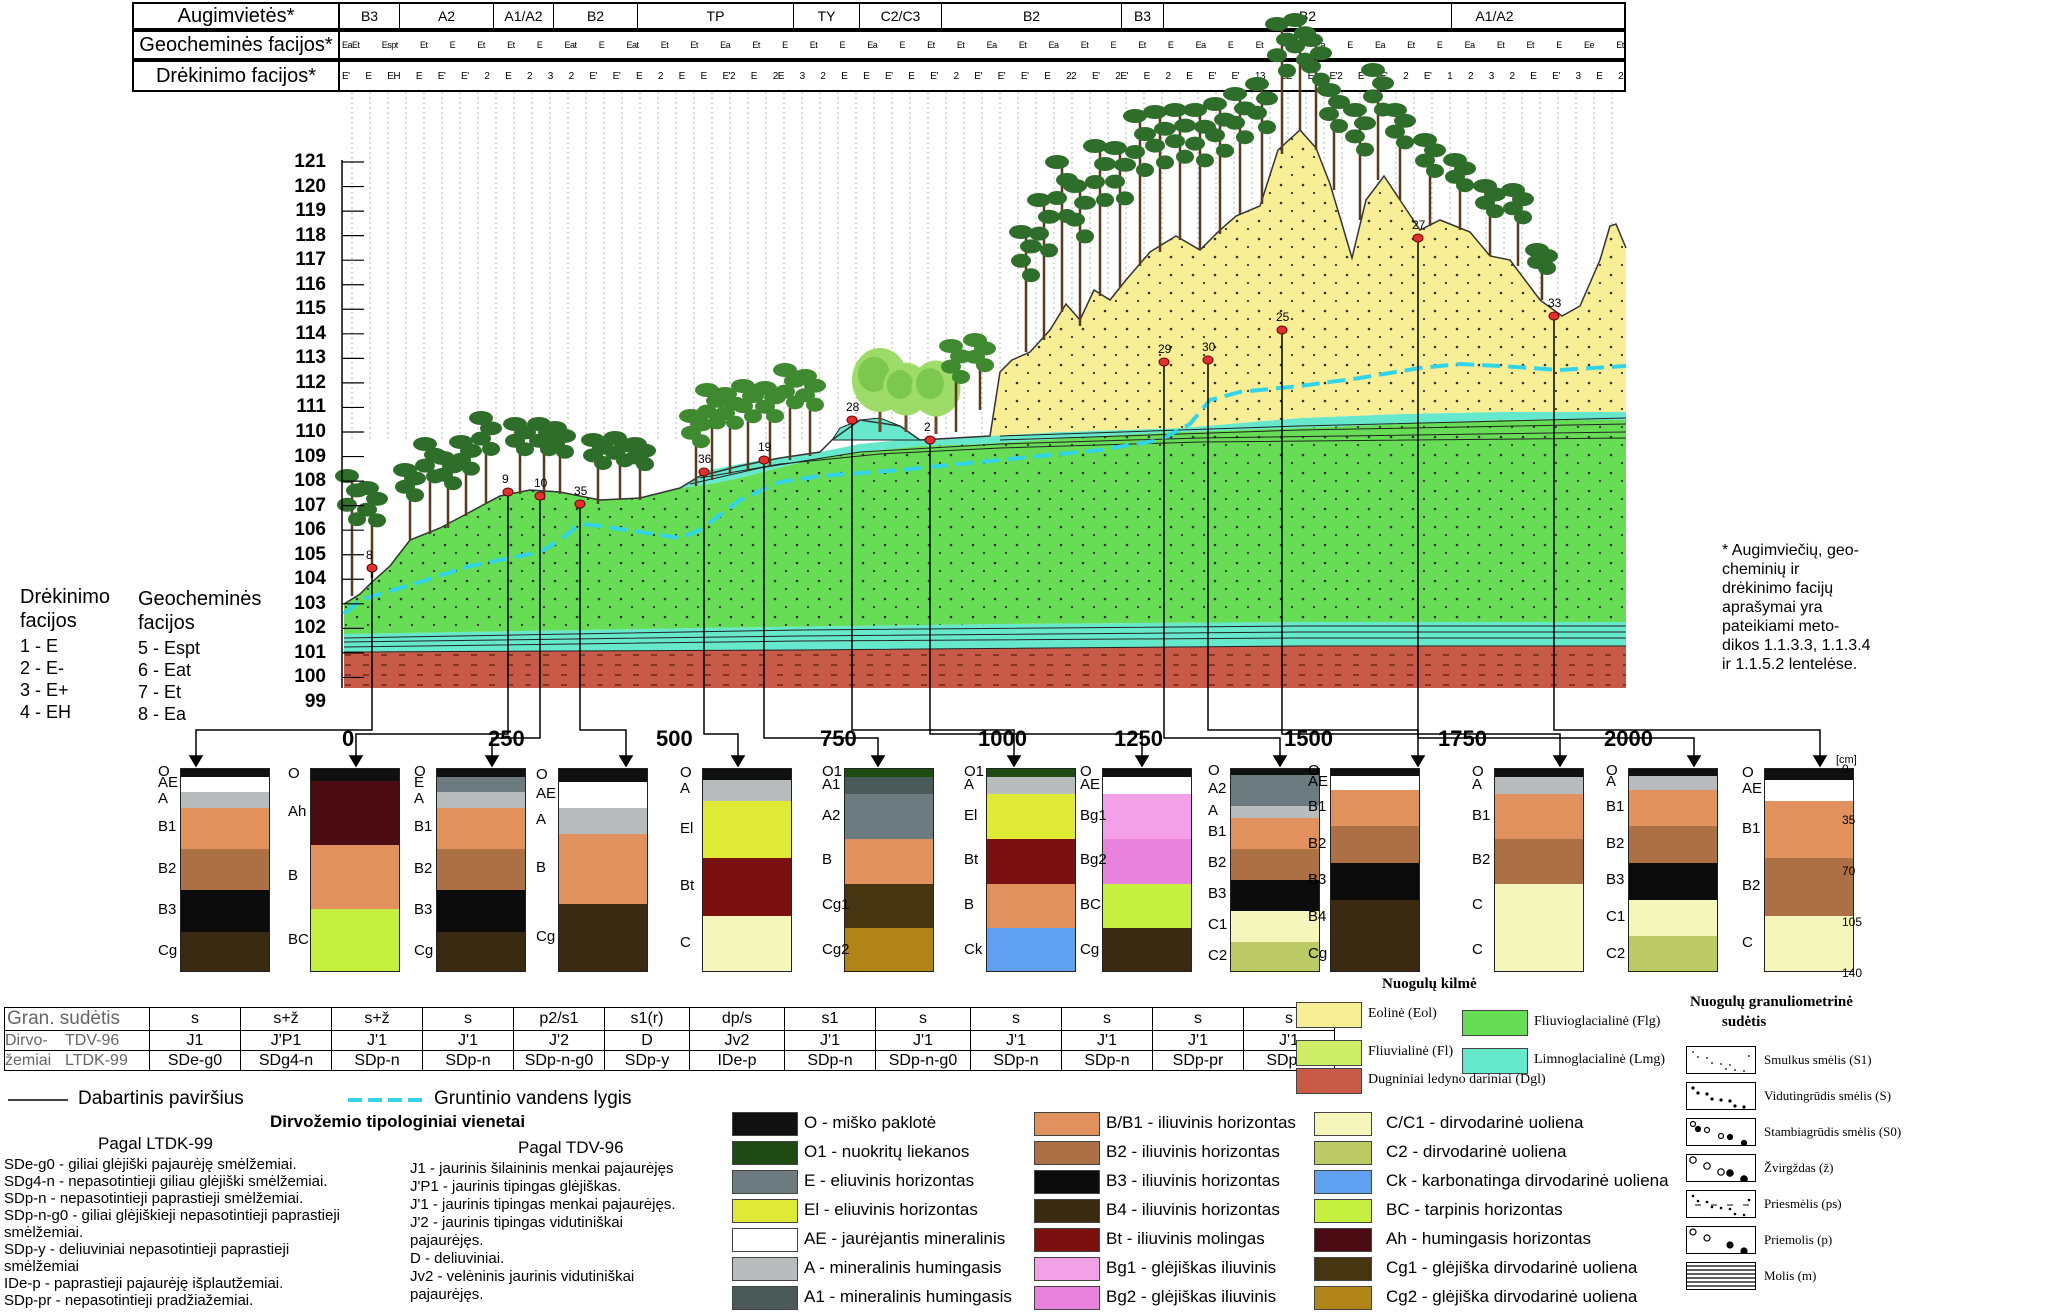  I want to click on horizon-label: A2, so click(831, 815).